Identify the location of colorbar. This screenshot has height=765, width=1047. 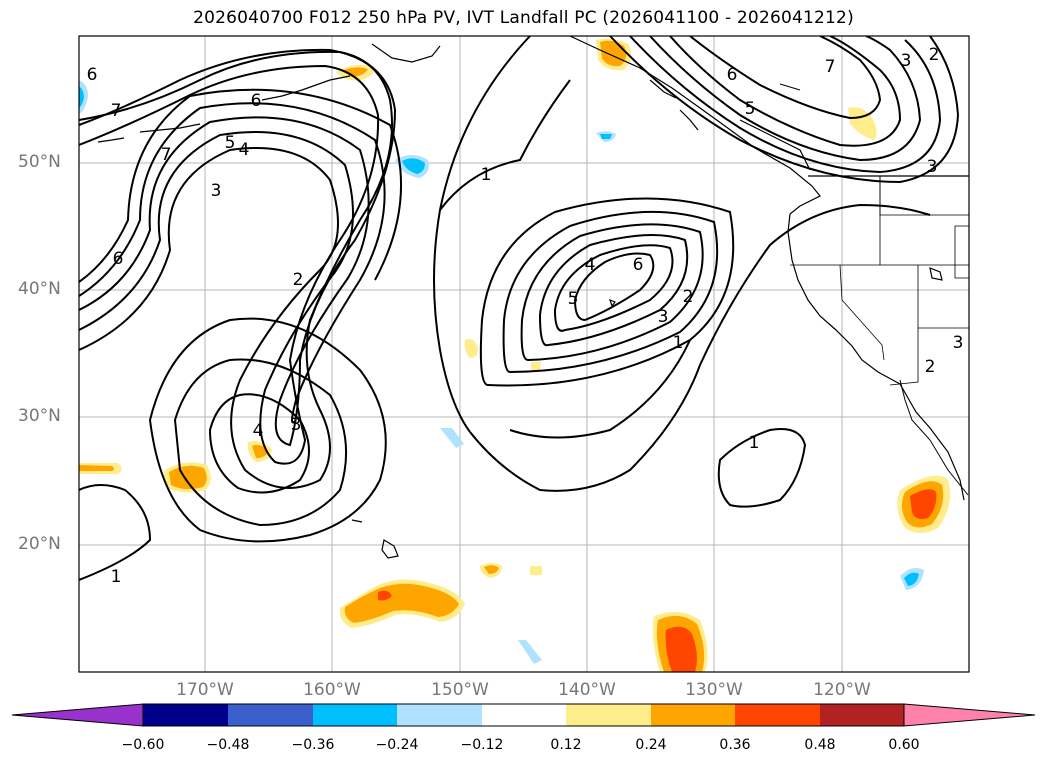
(523, 715).